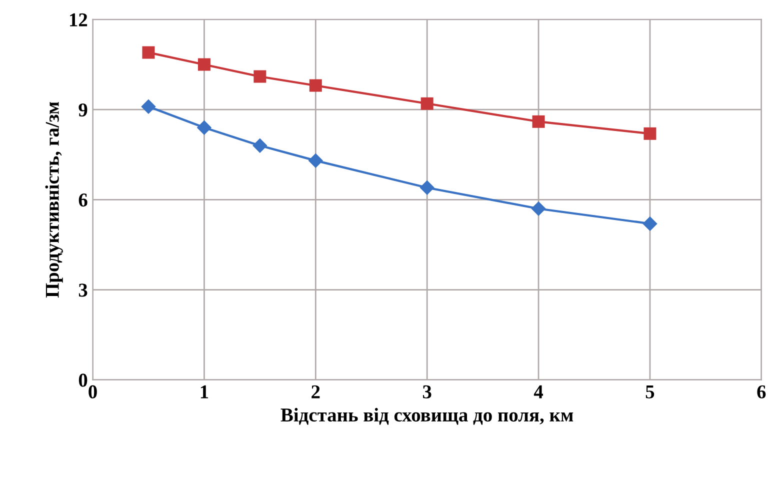 The height and width of the screenshot is (487, 773). I want to click on x-tick-label: 4, so click(539, 391).